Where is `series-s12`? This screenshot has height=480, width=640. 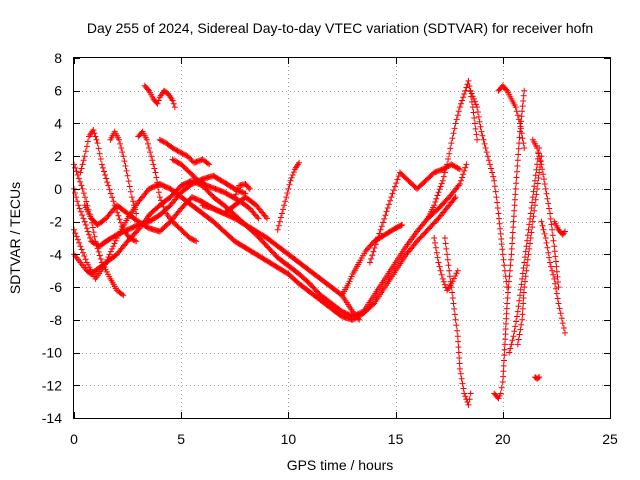
series-s12 is located at coordinates (281, 262).